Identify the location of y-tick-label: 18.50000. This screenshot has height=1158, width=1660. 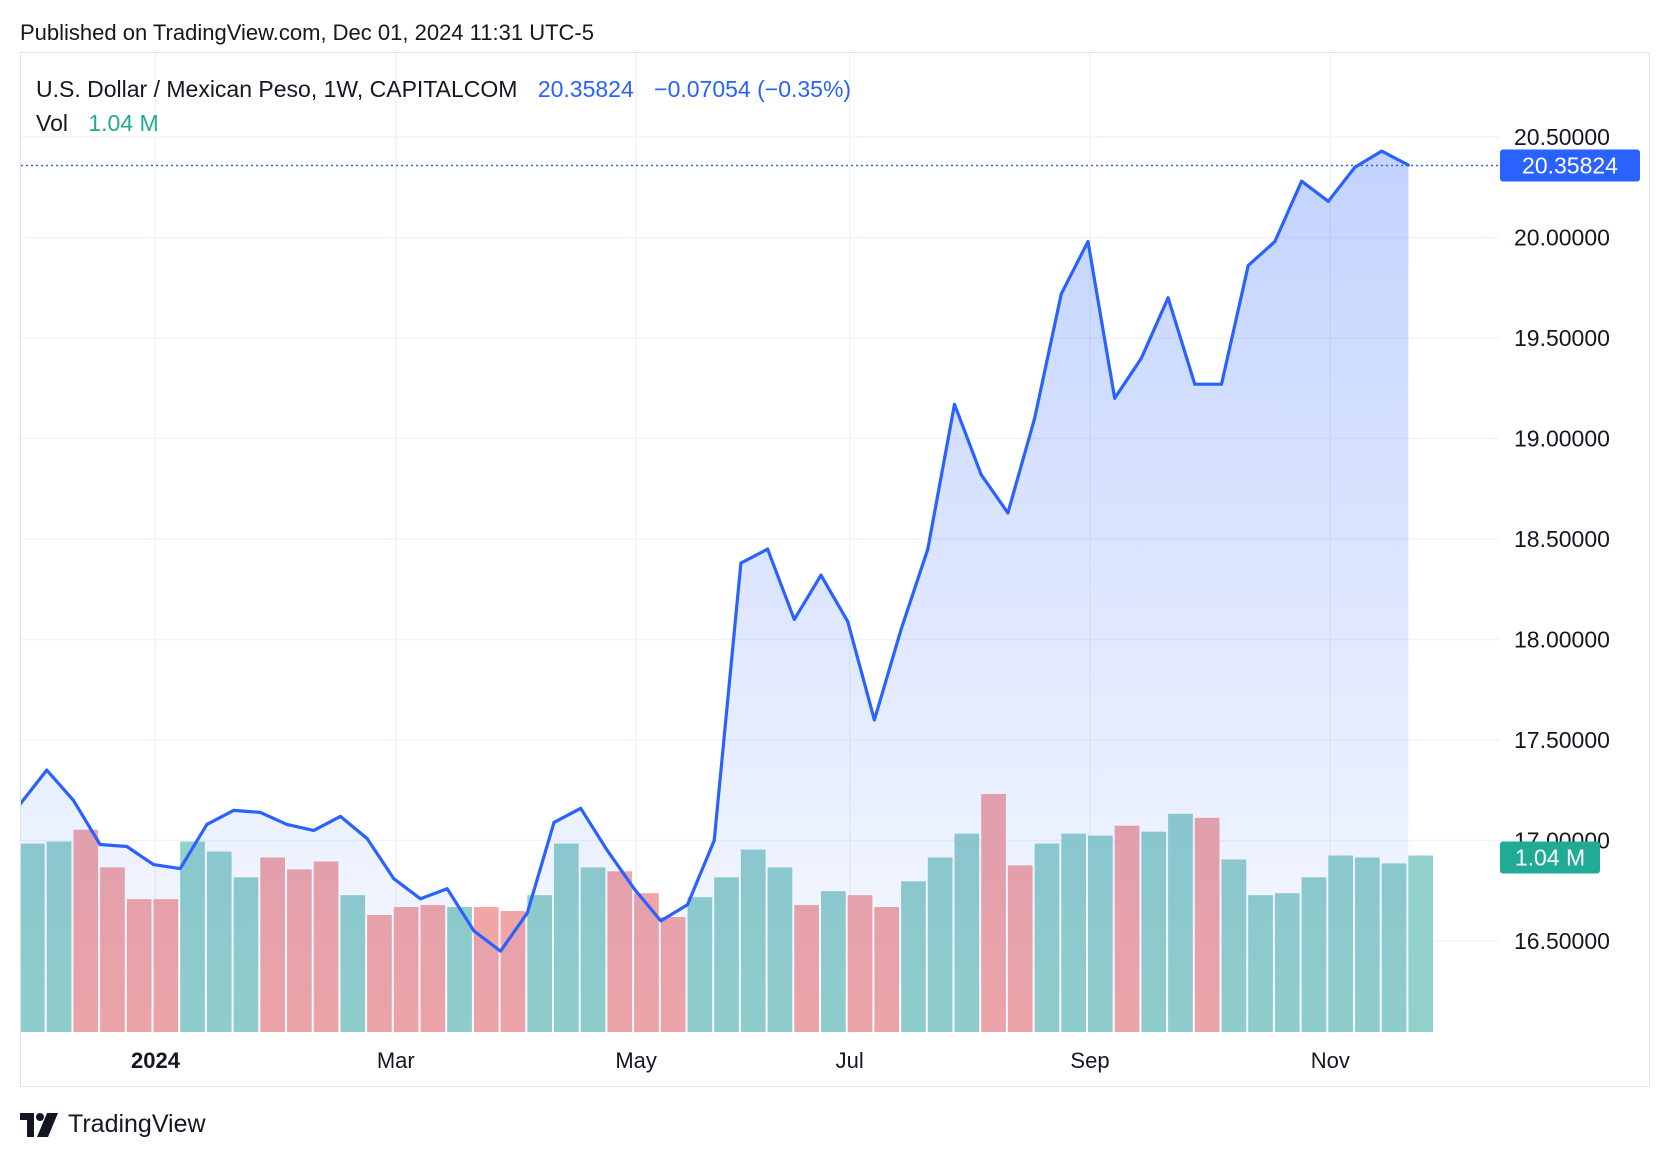
(1562, 539).